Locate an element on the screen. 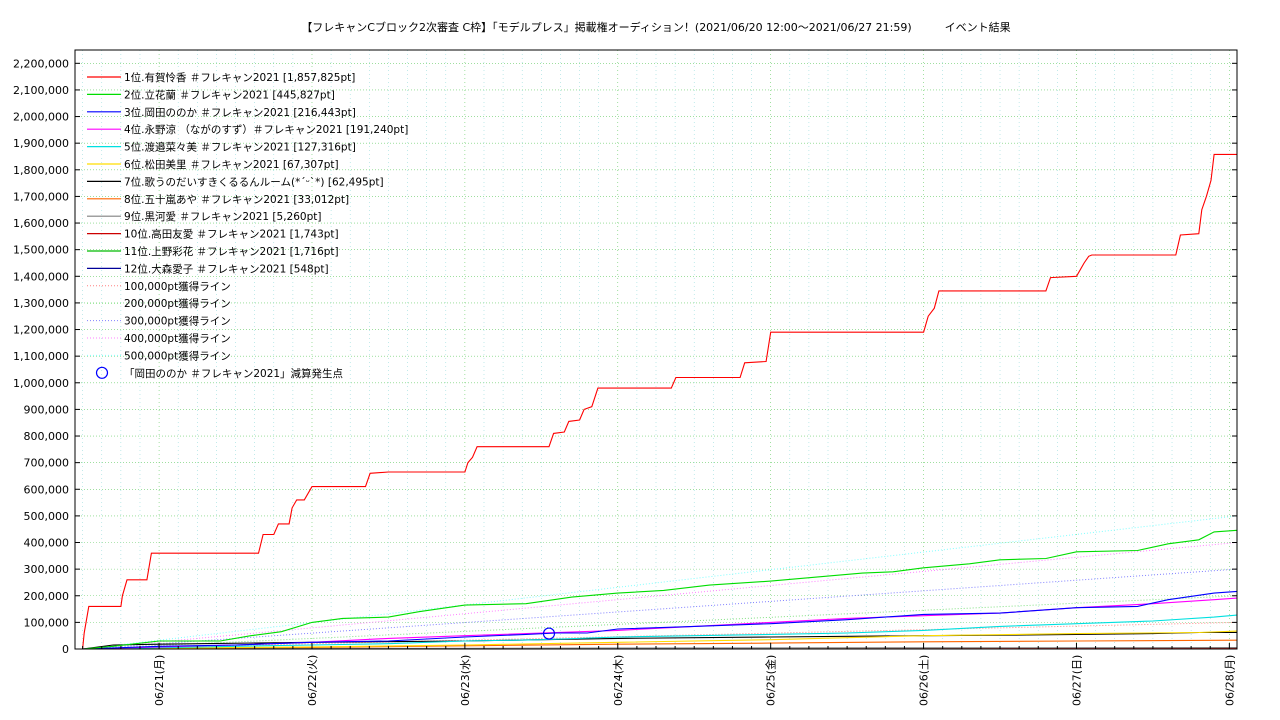 The image size is (1280, 720). legend-label: 10位.高田友愛 ＃フレキャン2021 [1,743pt] is located at coordinates (231, 234).